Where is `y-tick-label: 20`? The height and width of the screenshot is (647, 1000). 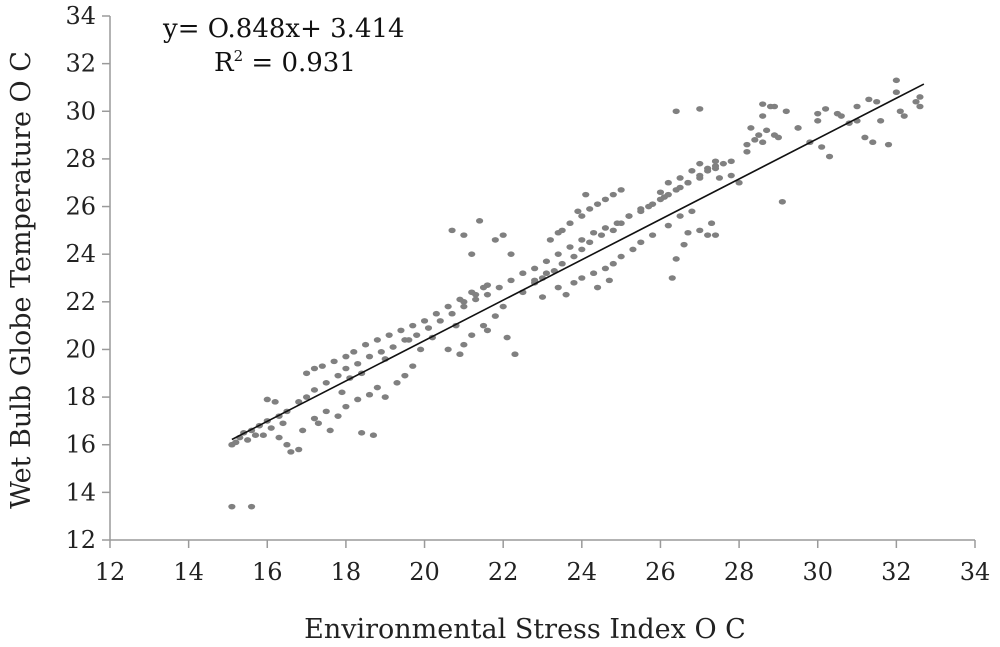
y-tick-label: 20 is located at coordinates (80, 349).